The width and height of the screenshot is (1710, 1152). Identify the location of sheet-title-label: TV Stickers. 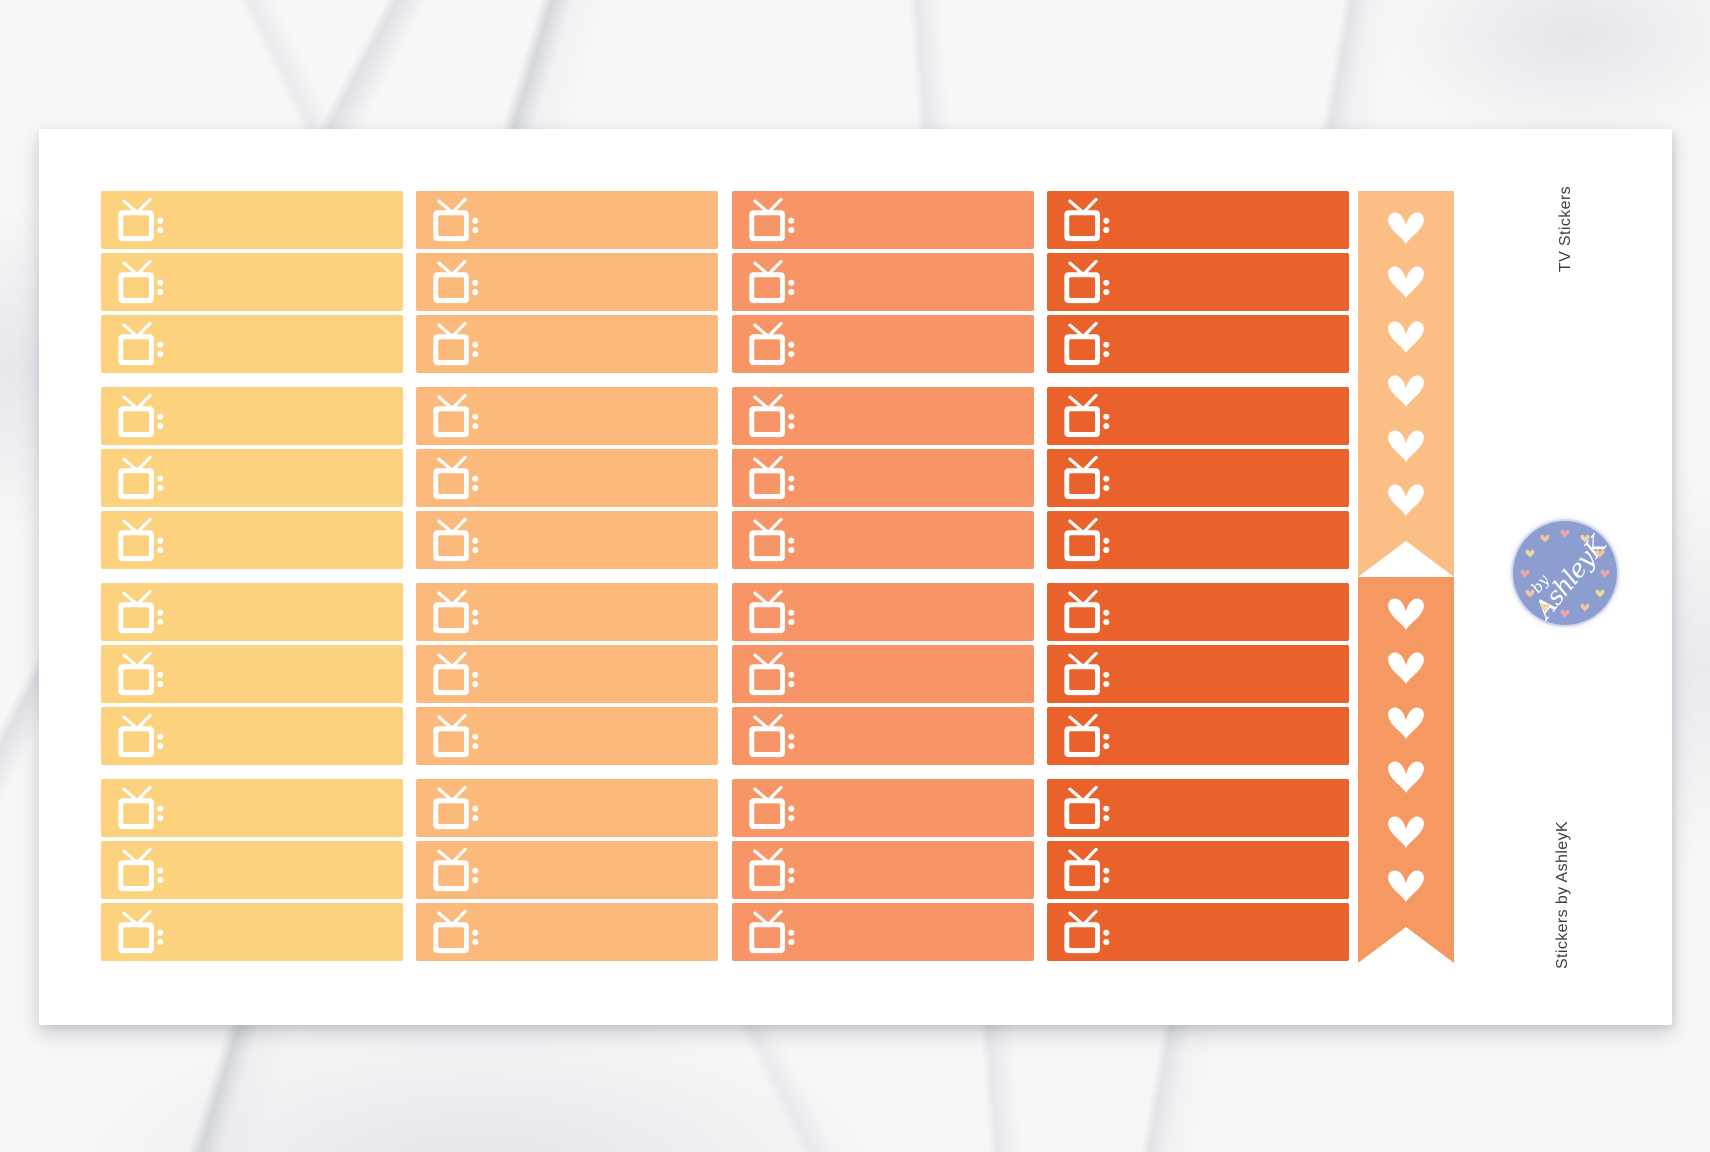
(1565, 229).